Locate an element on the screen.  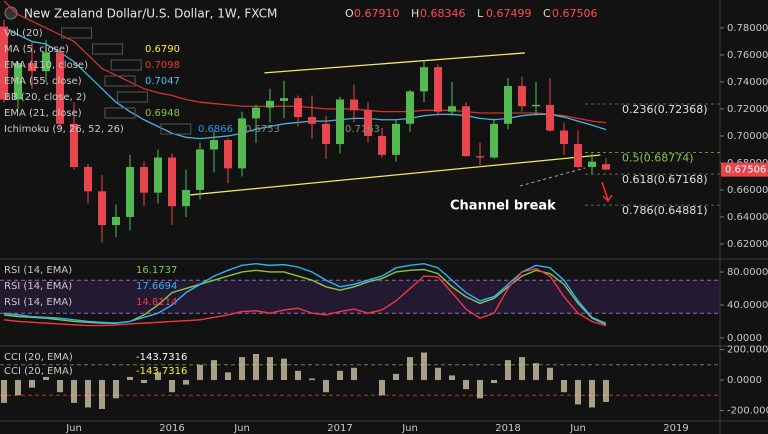
indicator-name: EMA (21, close) is located at coordinates (43, 113).